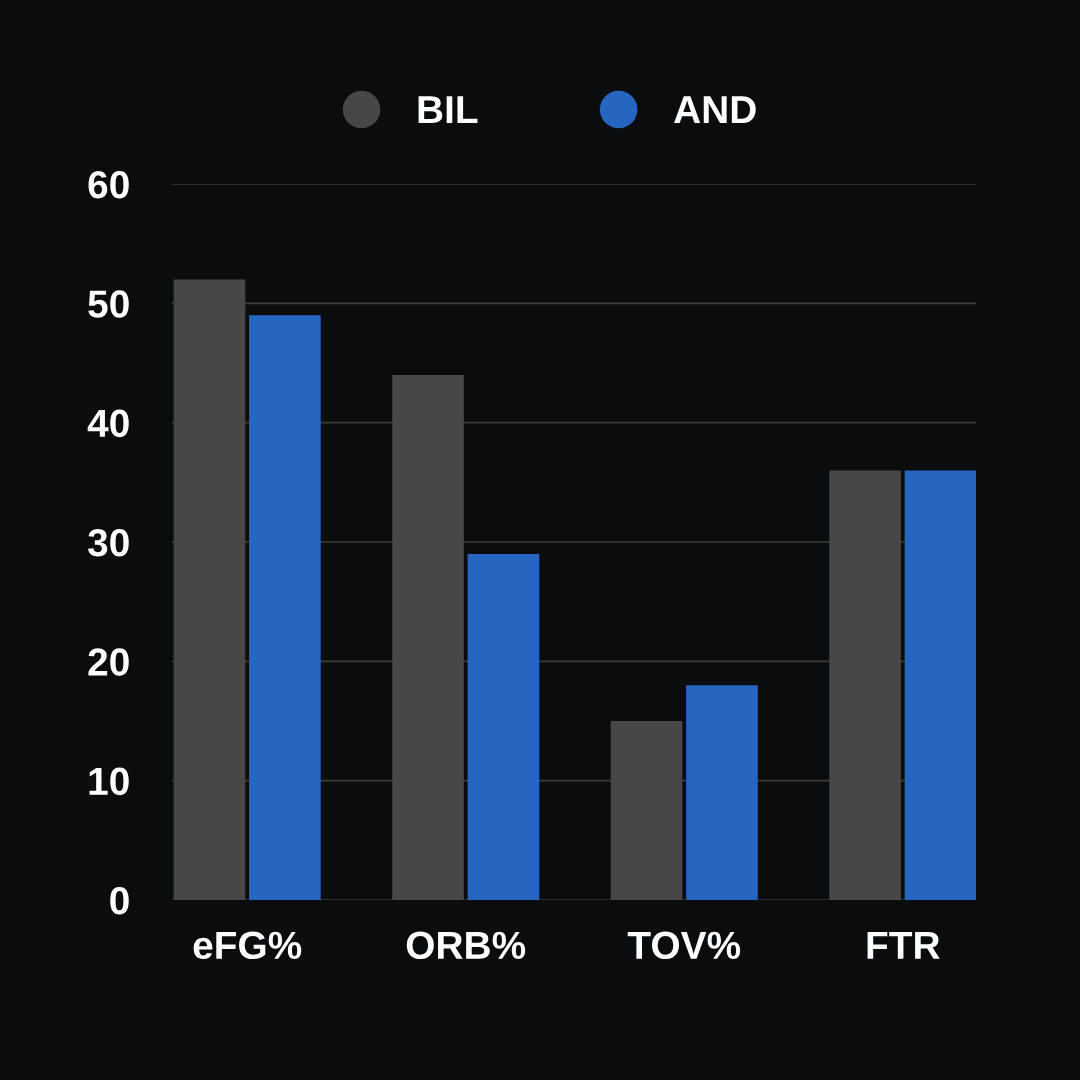 The height and width of the screenshot is (1080, 1080). I want to click on x-tick-label: ORB%, so click(466, 945).